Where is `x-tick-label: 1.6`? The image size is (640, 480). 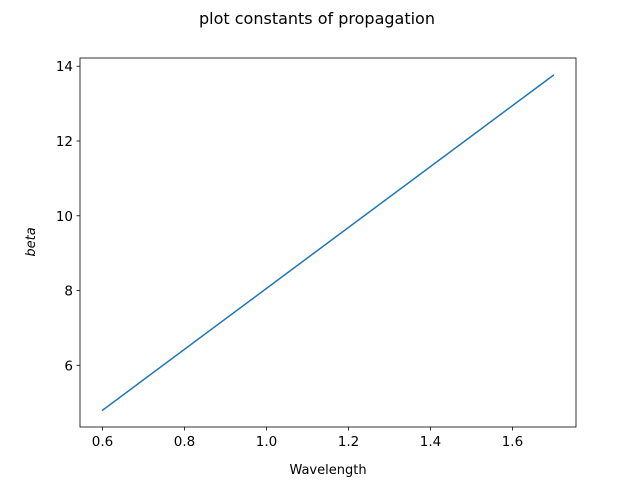
x-tick-label: 1.6 is located at coordinates (512, 442).